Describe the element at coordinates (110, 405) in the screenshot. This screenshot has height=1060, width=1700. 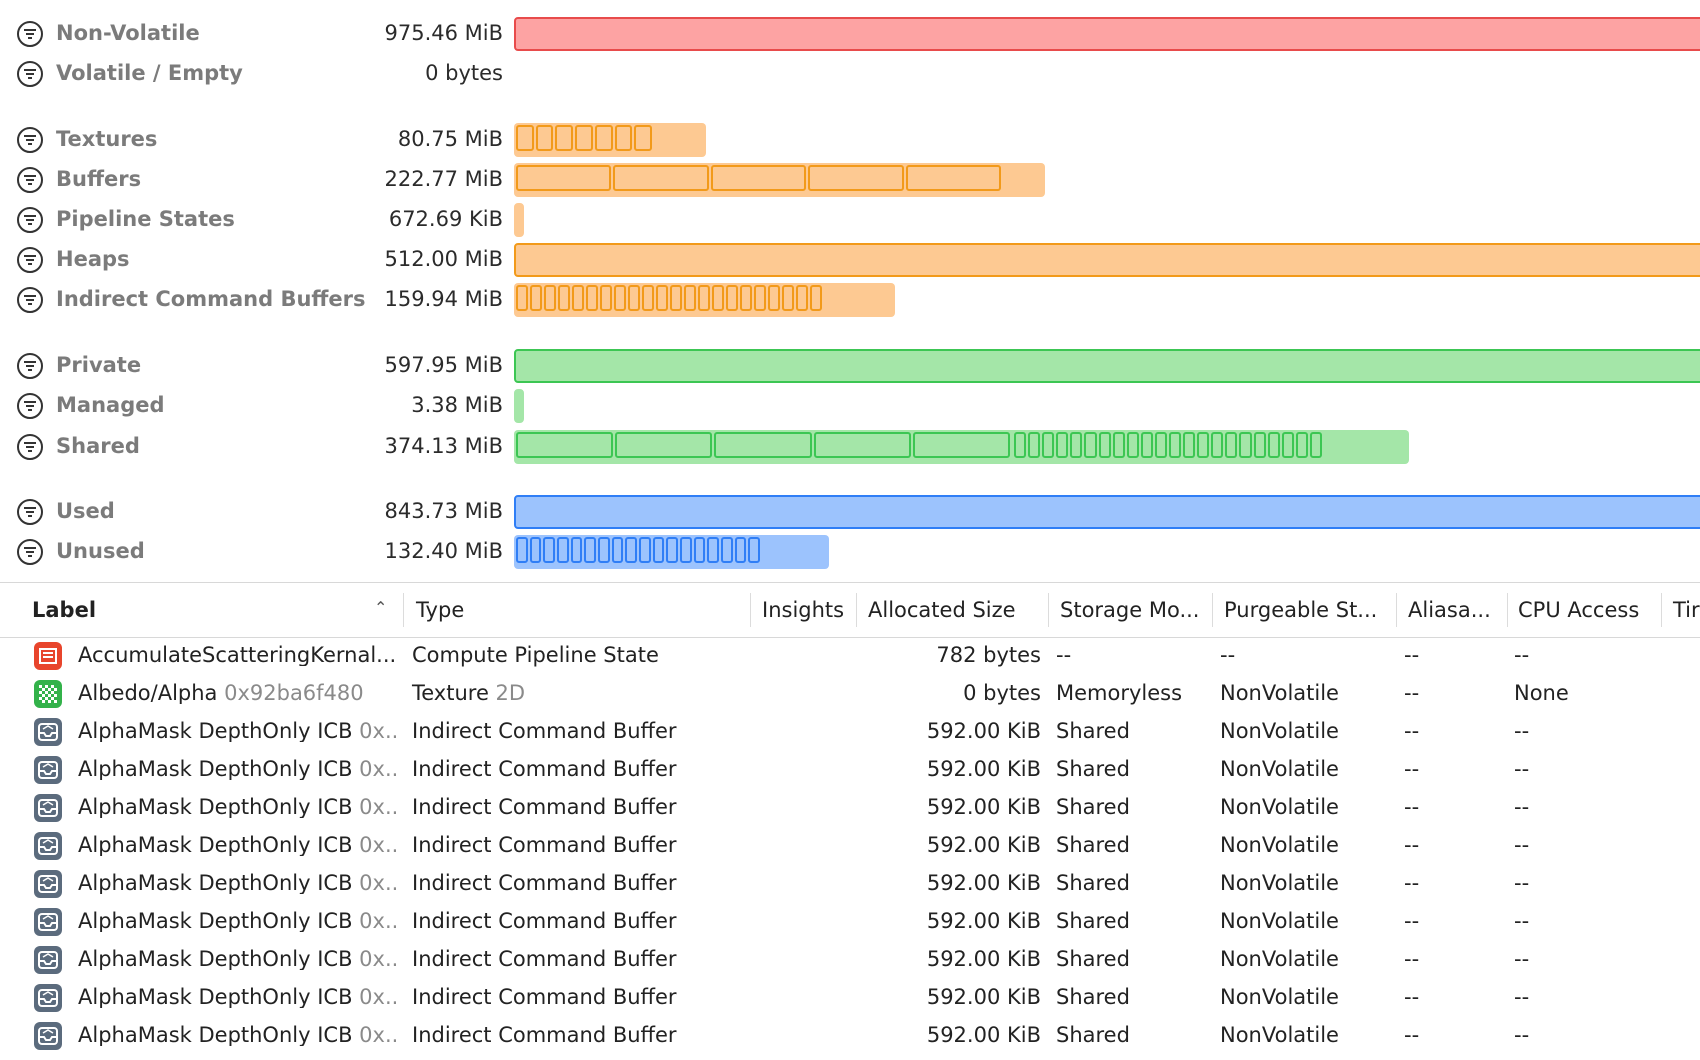
I see `category-label: Managed` at that location.